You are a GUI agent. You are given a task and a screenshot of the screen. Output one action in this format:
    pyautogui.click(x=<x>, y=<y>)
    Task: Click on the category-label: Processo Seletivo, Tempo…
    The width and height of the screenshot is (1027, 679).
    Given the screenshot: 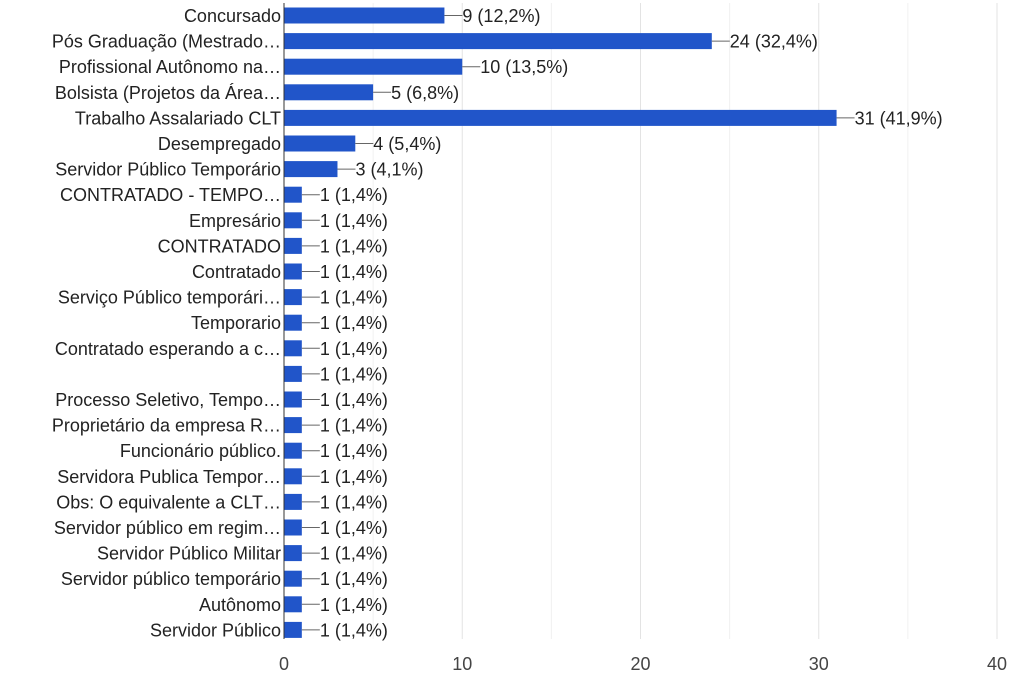 What is the action you would take?
    pyautogui.click(x=168, y=400)
    